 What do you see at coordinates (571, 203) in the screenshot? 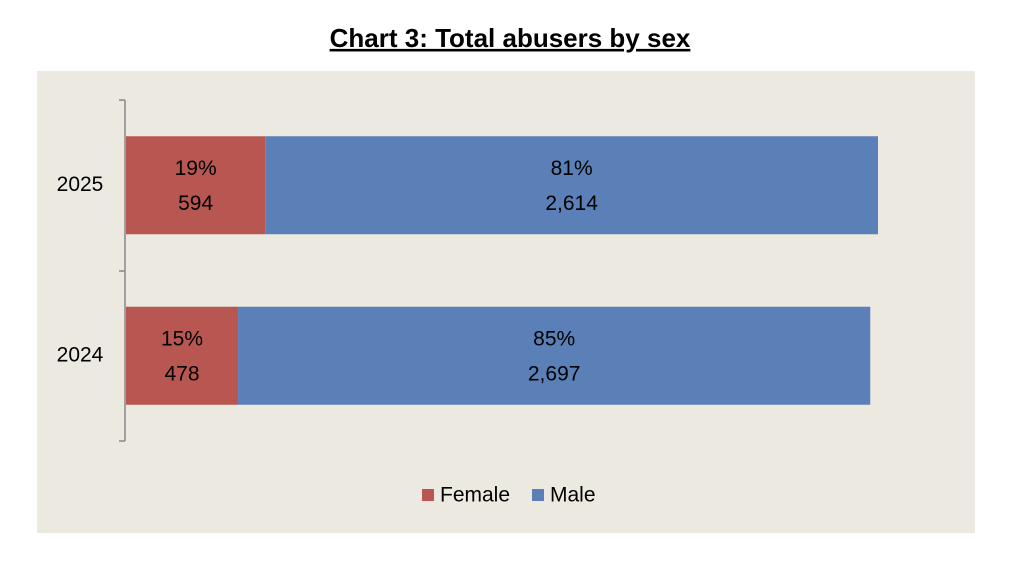
I see `value-label: 2,614` at bounding box center [571, 203].